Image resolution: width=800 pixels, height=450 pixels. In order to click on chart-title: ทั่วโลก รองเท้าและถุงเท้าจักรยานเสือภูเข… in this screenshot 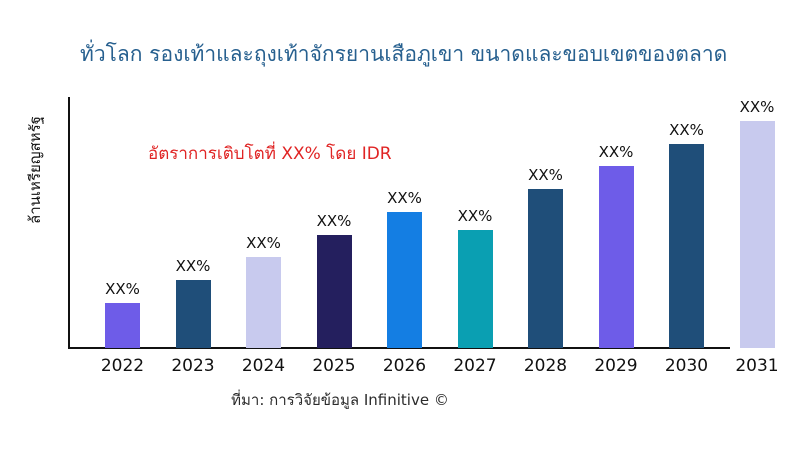, I will do `click(404, 54)`.